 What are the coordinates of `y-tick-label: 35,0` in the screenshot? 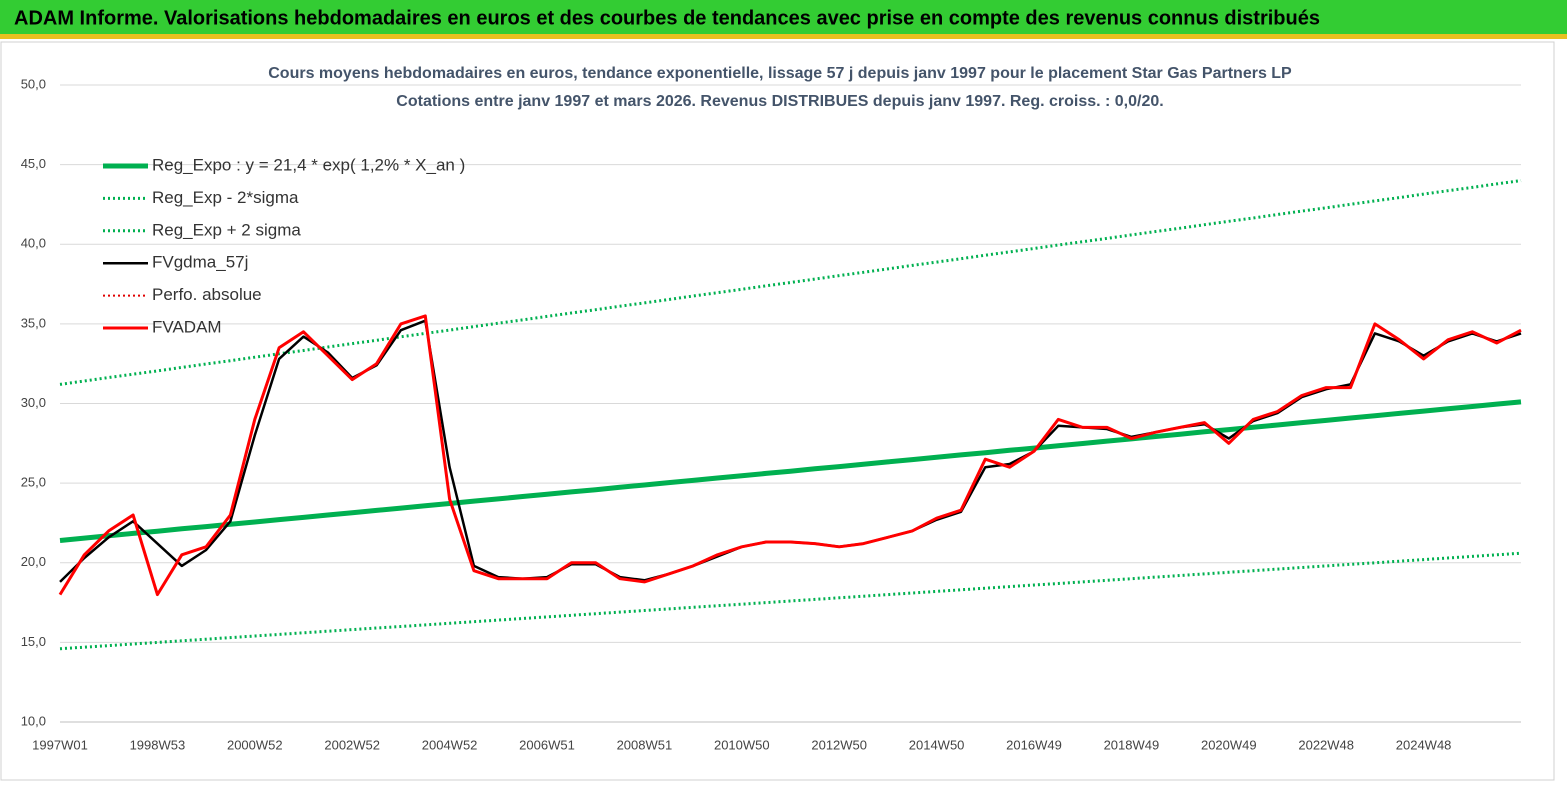 It's located at (33, 322).